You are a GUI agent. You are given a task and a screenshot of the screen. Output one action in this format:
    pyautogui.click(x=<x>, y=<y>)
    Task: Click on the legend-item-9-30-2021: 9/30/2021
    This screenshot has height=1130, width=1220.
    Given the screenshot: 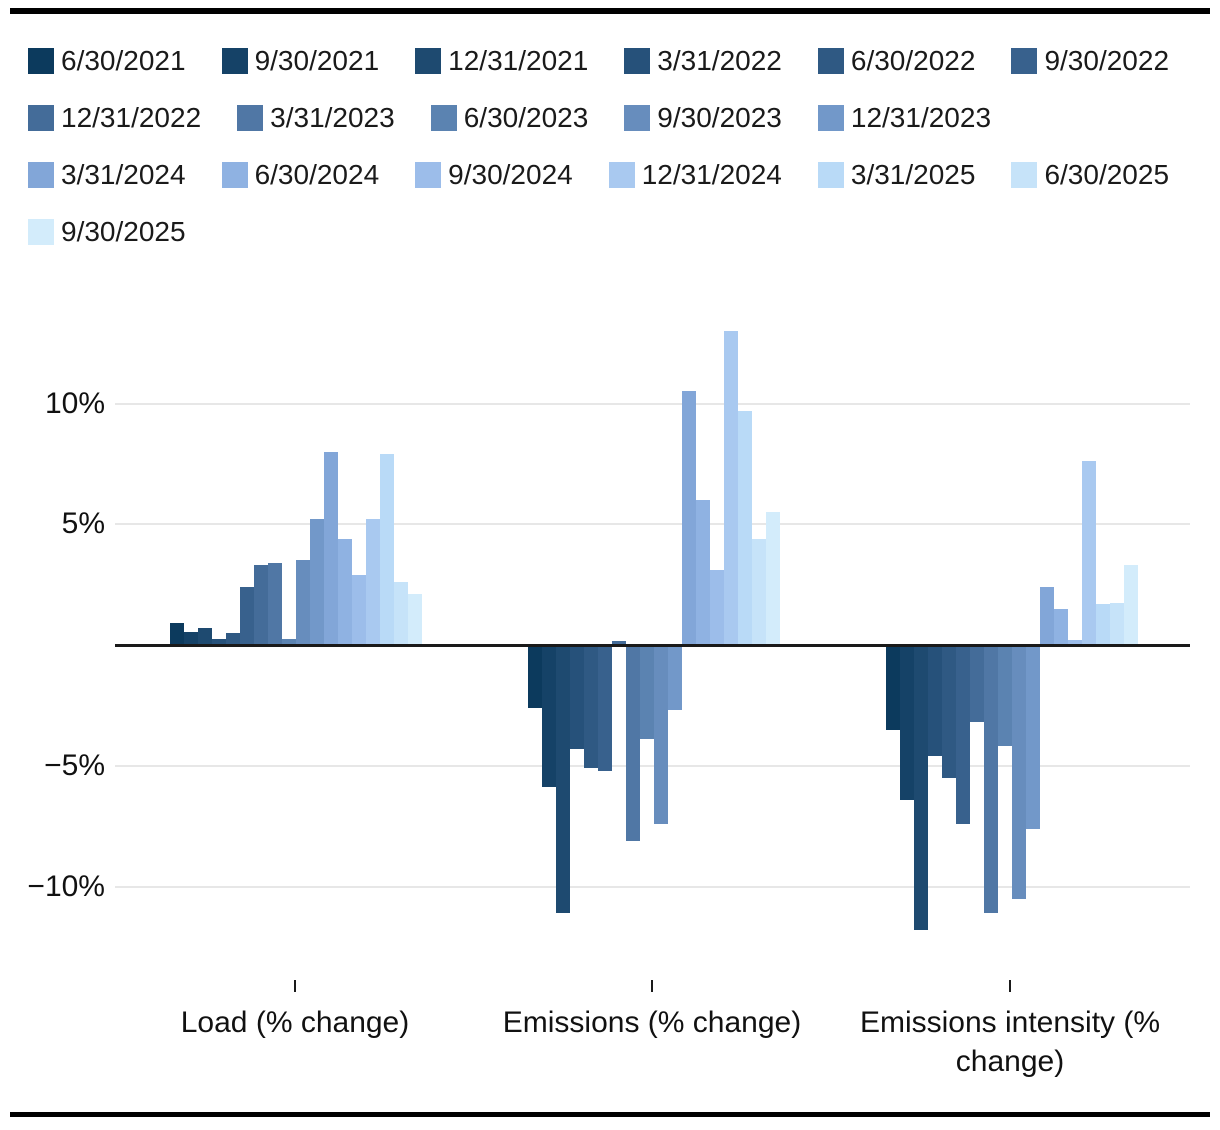 What is the action you would take?
    pyautogui.click(x=300, y=61)
    